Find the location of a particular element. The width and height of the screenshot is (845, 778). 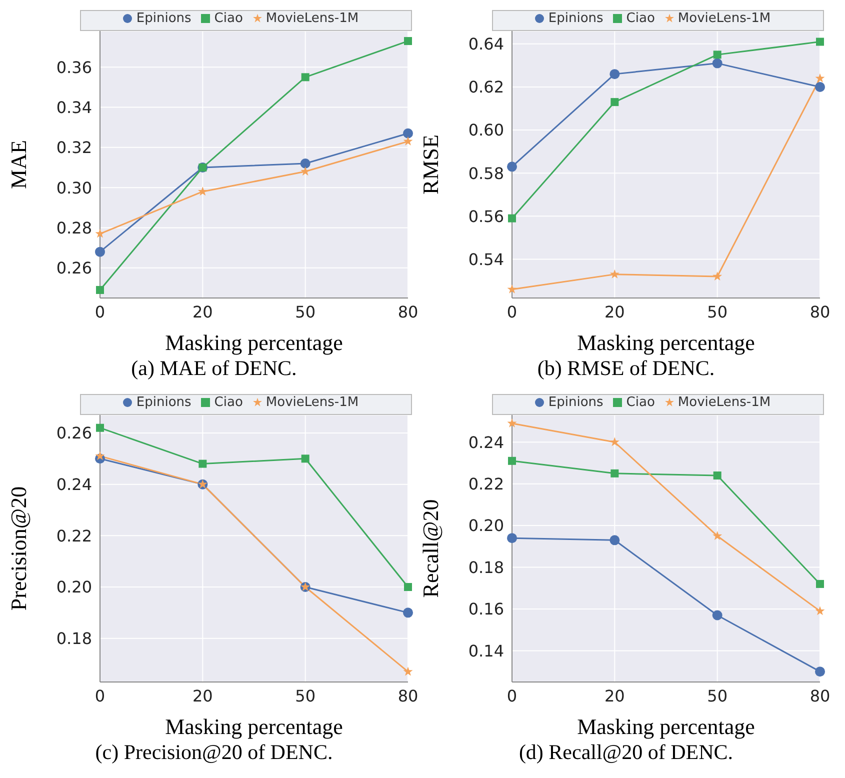

y-tick-label: 0.64 is located at coordinates (486, 44).